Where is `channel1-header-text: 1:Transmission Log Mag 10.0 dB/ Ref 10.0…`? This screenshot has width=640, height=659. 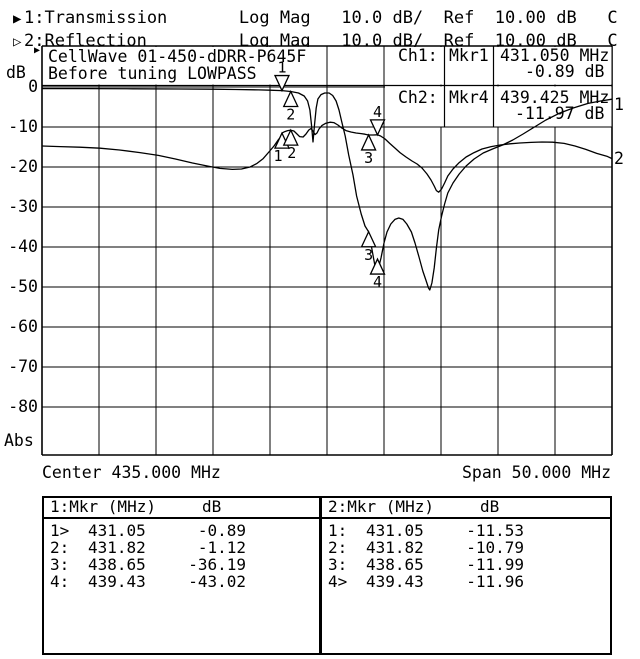
channel1-header-text: 1:Transmission Log Mag 10.0 dB/ Ref 10.0… is located at coordinates (321, 18).